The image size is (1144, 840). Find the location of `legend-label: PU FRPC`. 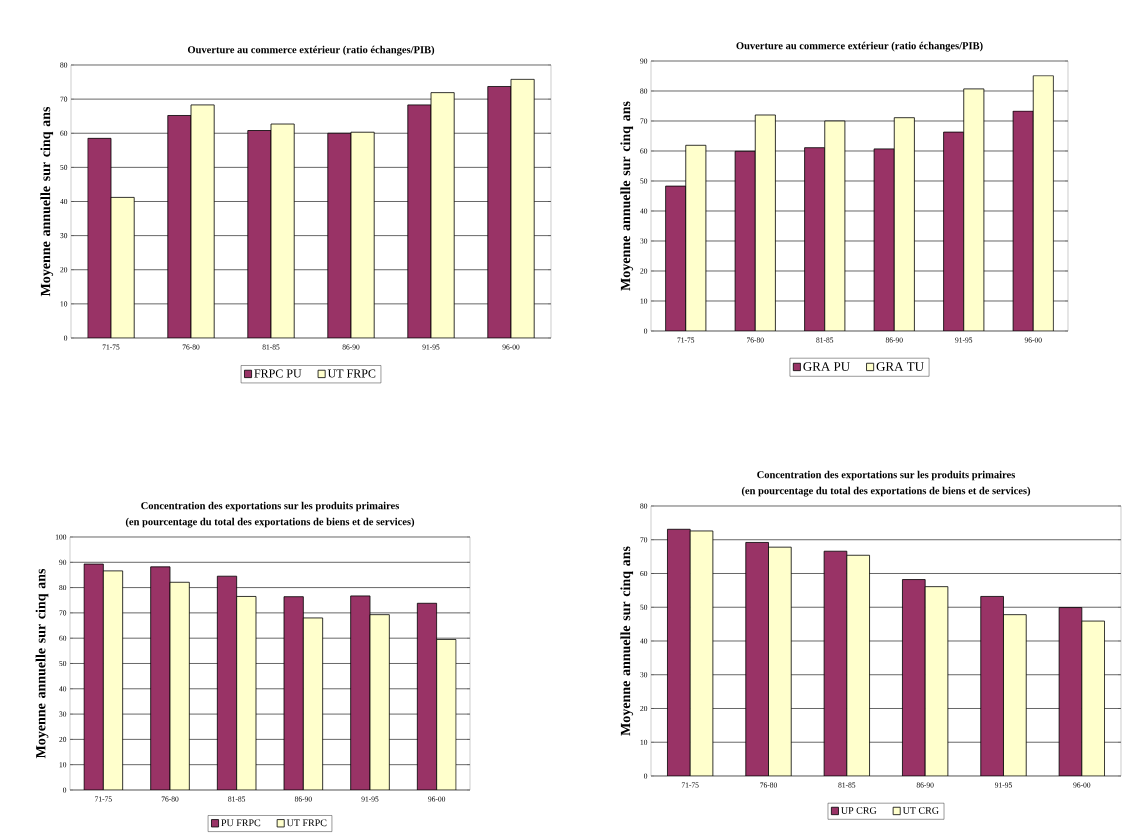

legend-label: PU FRPC is located at coordinates (241, 823).